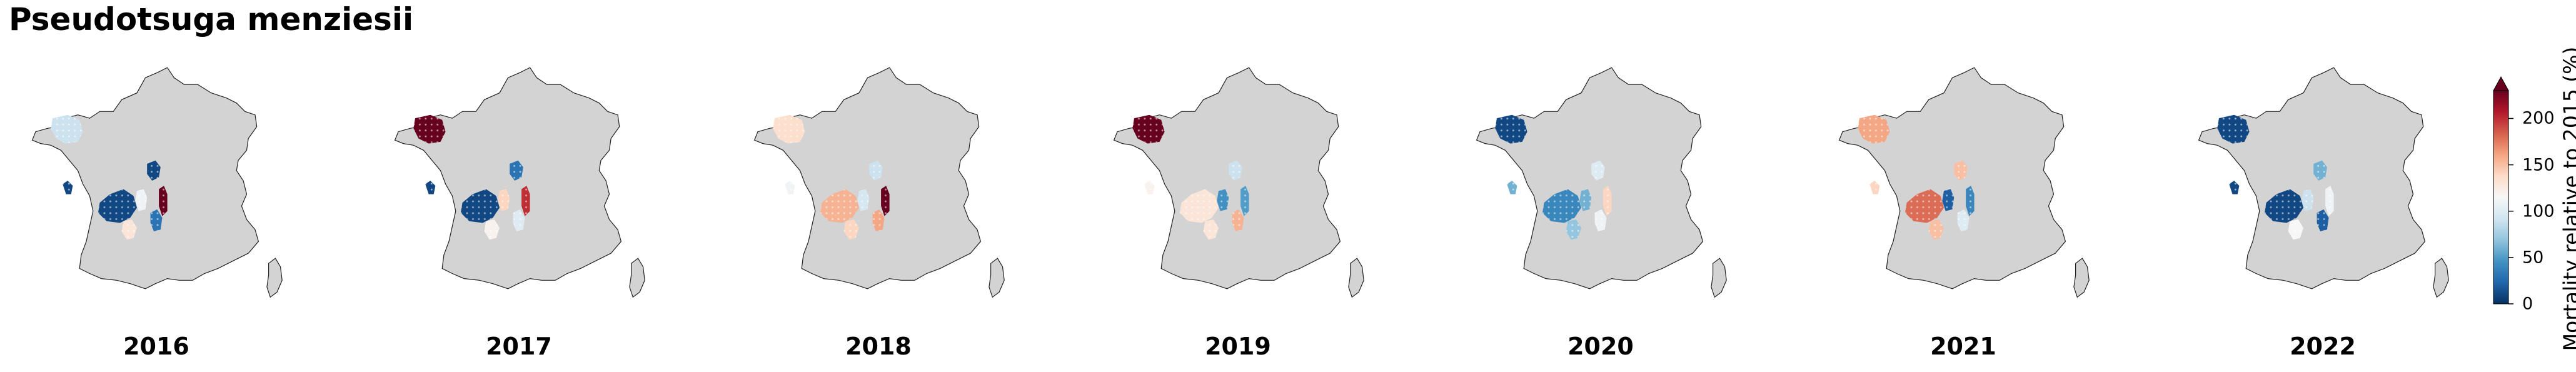  I want to click on colorbar-tick-label: 0, so click(2527, 304).